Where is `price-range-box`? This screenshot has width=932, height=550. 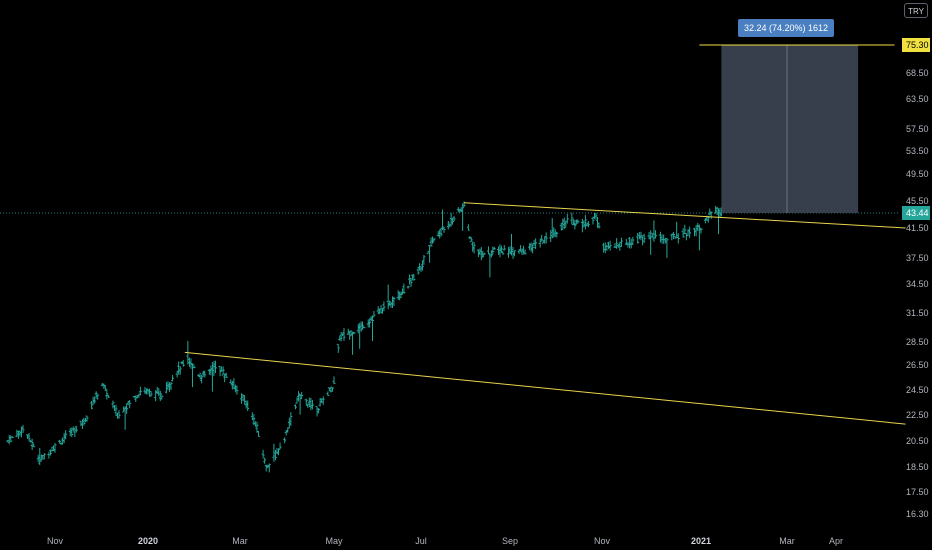
price-range-box is located at coordinates (790, 129).